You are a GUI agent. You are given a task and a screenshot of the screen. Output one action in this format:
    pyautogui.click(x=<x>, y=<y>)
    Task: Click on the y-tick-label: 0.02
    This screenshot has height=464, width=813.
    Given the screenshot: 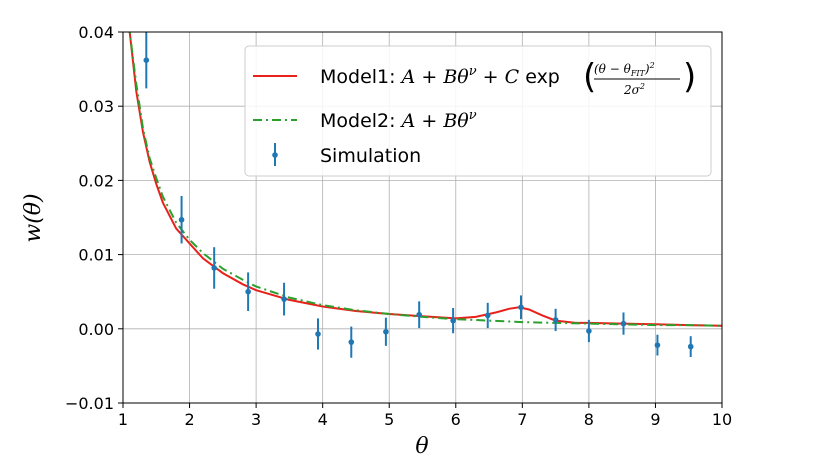 What is the action you would take?
    pyautogui.click(x=96, y=180)
    